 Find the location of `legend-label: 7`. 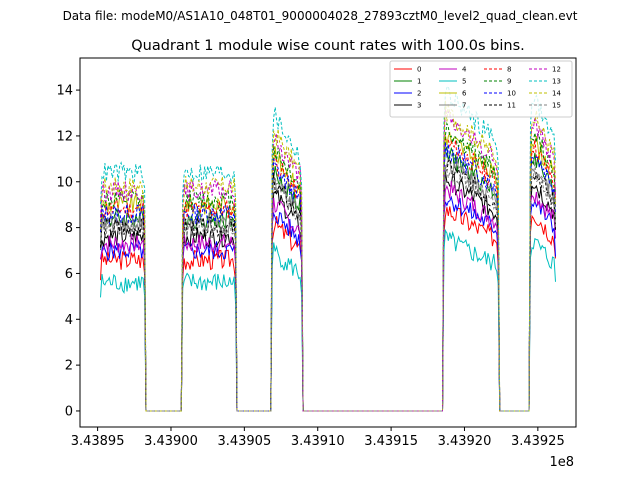

legend-label: 7 is located at coordinates (464, 106).